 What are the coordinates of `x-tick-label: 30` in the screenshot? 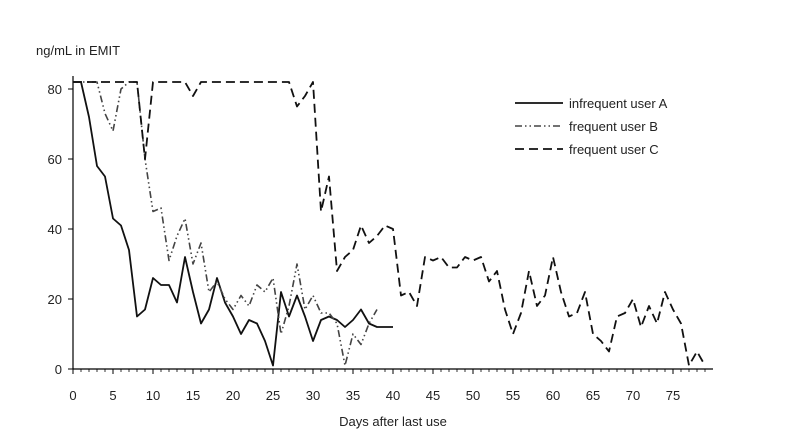 It's located at (313, 395).